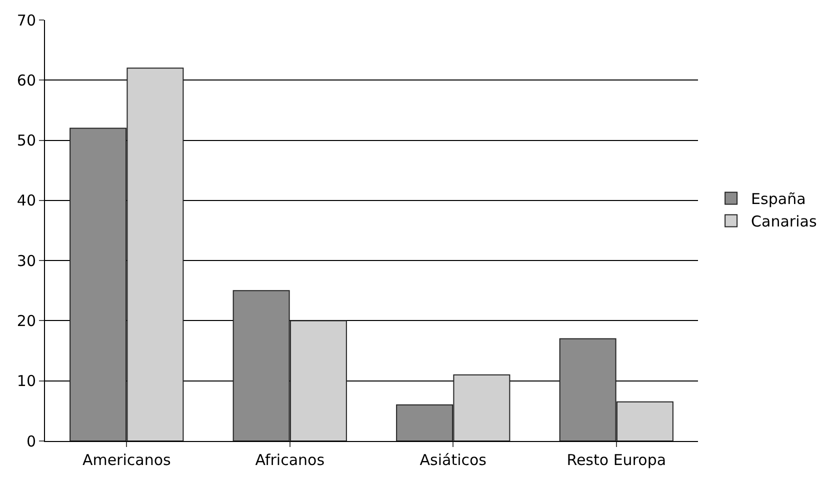 This screenshot has height=491, width=834. Describe the element at coordinates (31, 441) in the screenshot. I see `y-tick-label: 0` at that location.